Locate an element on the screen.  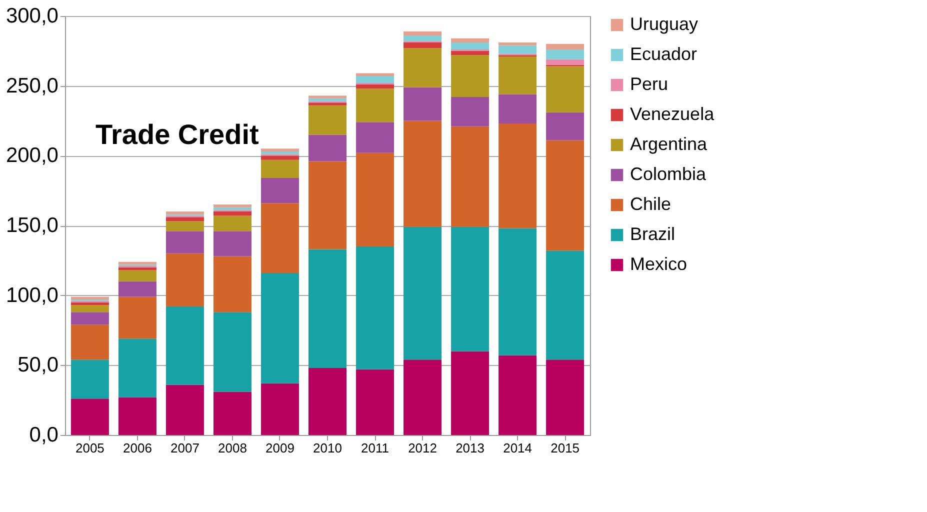
x-tick-label: 2008 is located at coordinates (232, 448).